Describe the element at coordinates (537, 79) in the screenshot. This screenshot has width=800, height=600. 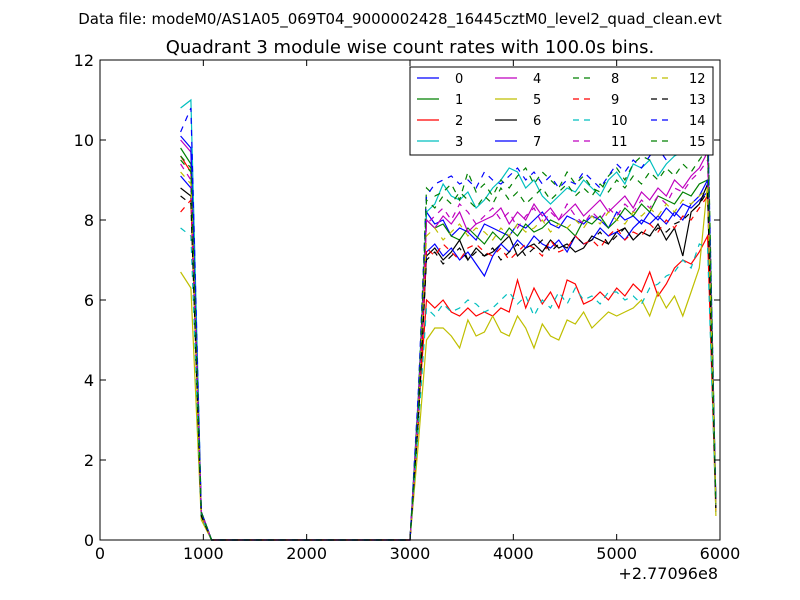
I see `legend-label-4: 4` at that location.